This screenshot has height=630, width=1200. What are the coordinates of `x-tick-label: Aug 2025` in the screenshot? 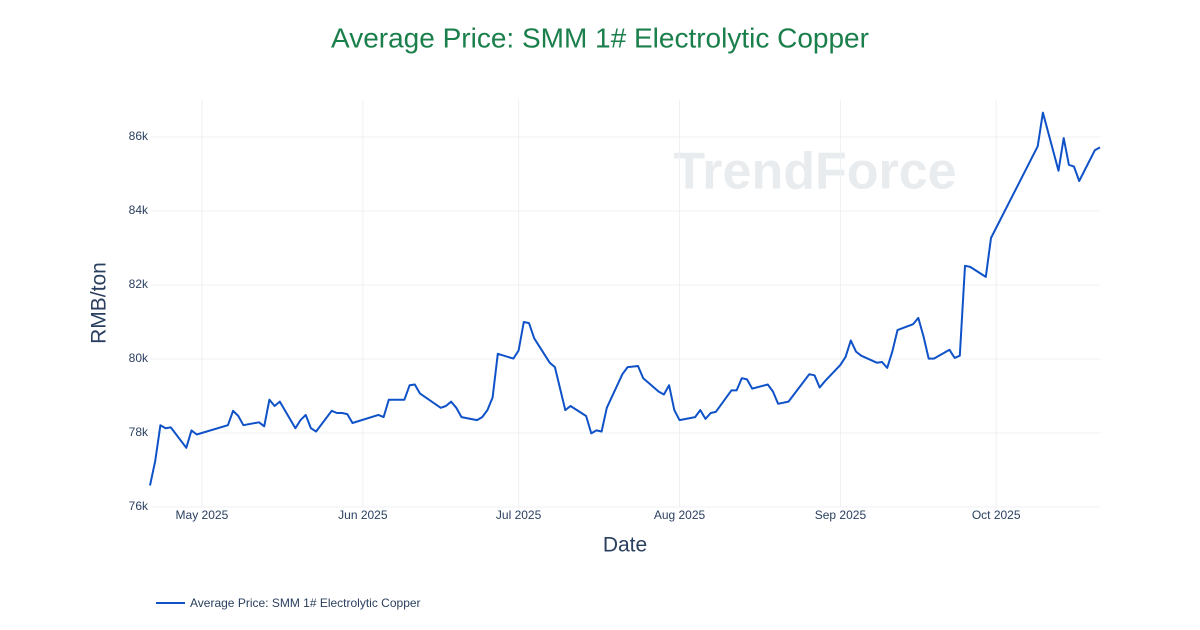 It's located at (680, 515).